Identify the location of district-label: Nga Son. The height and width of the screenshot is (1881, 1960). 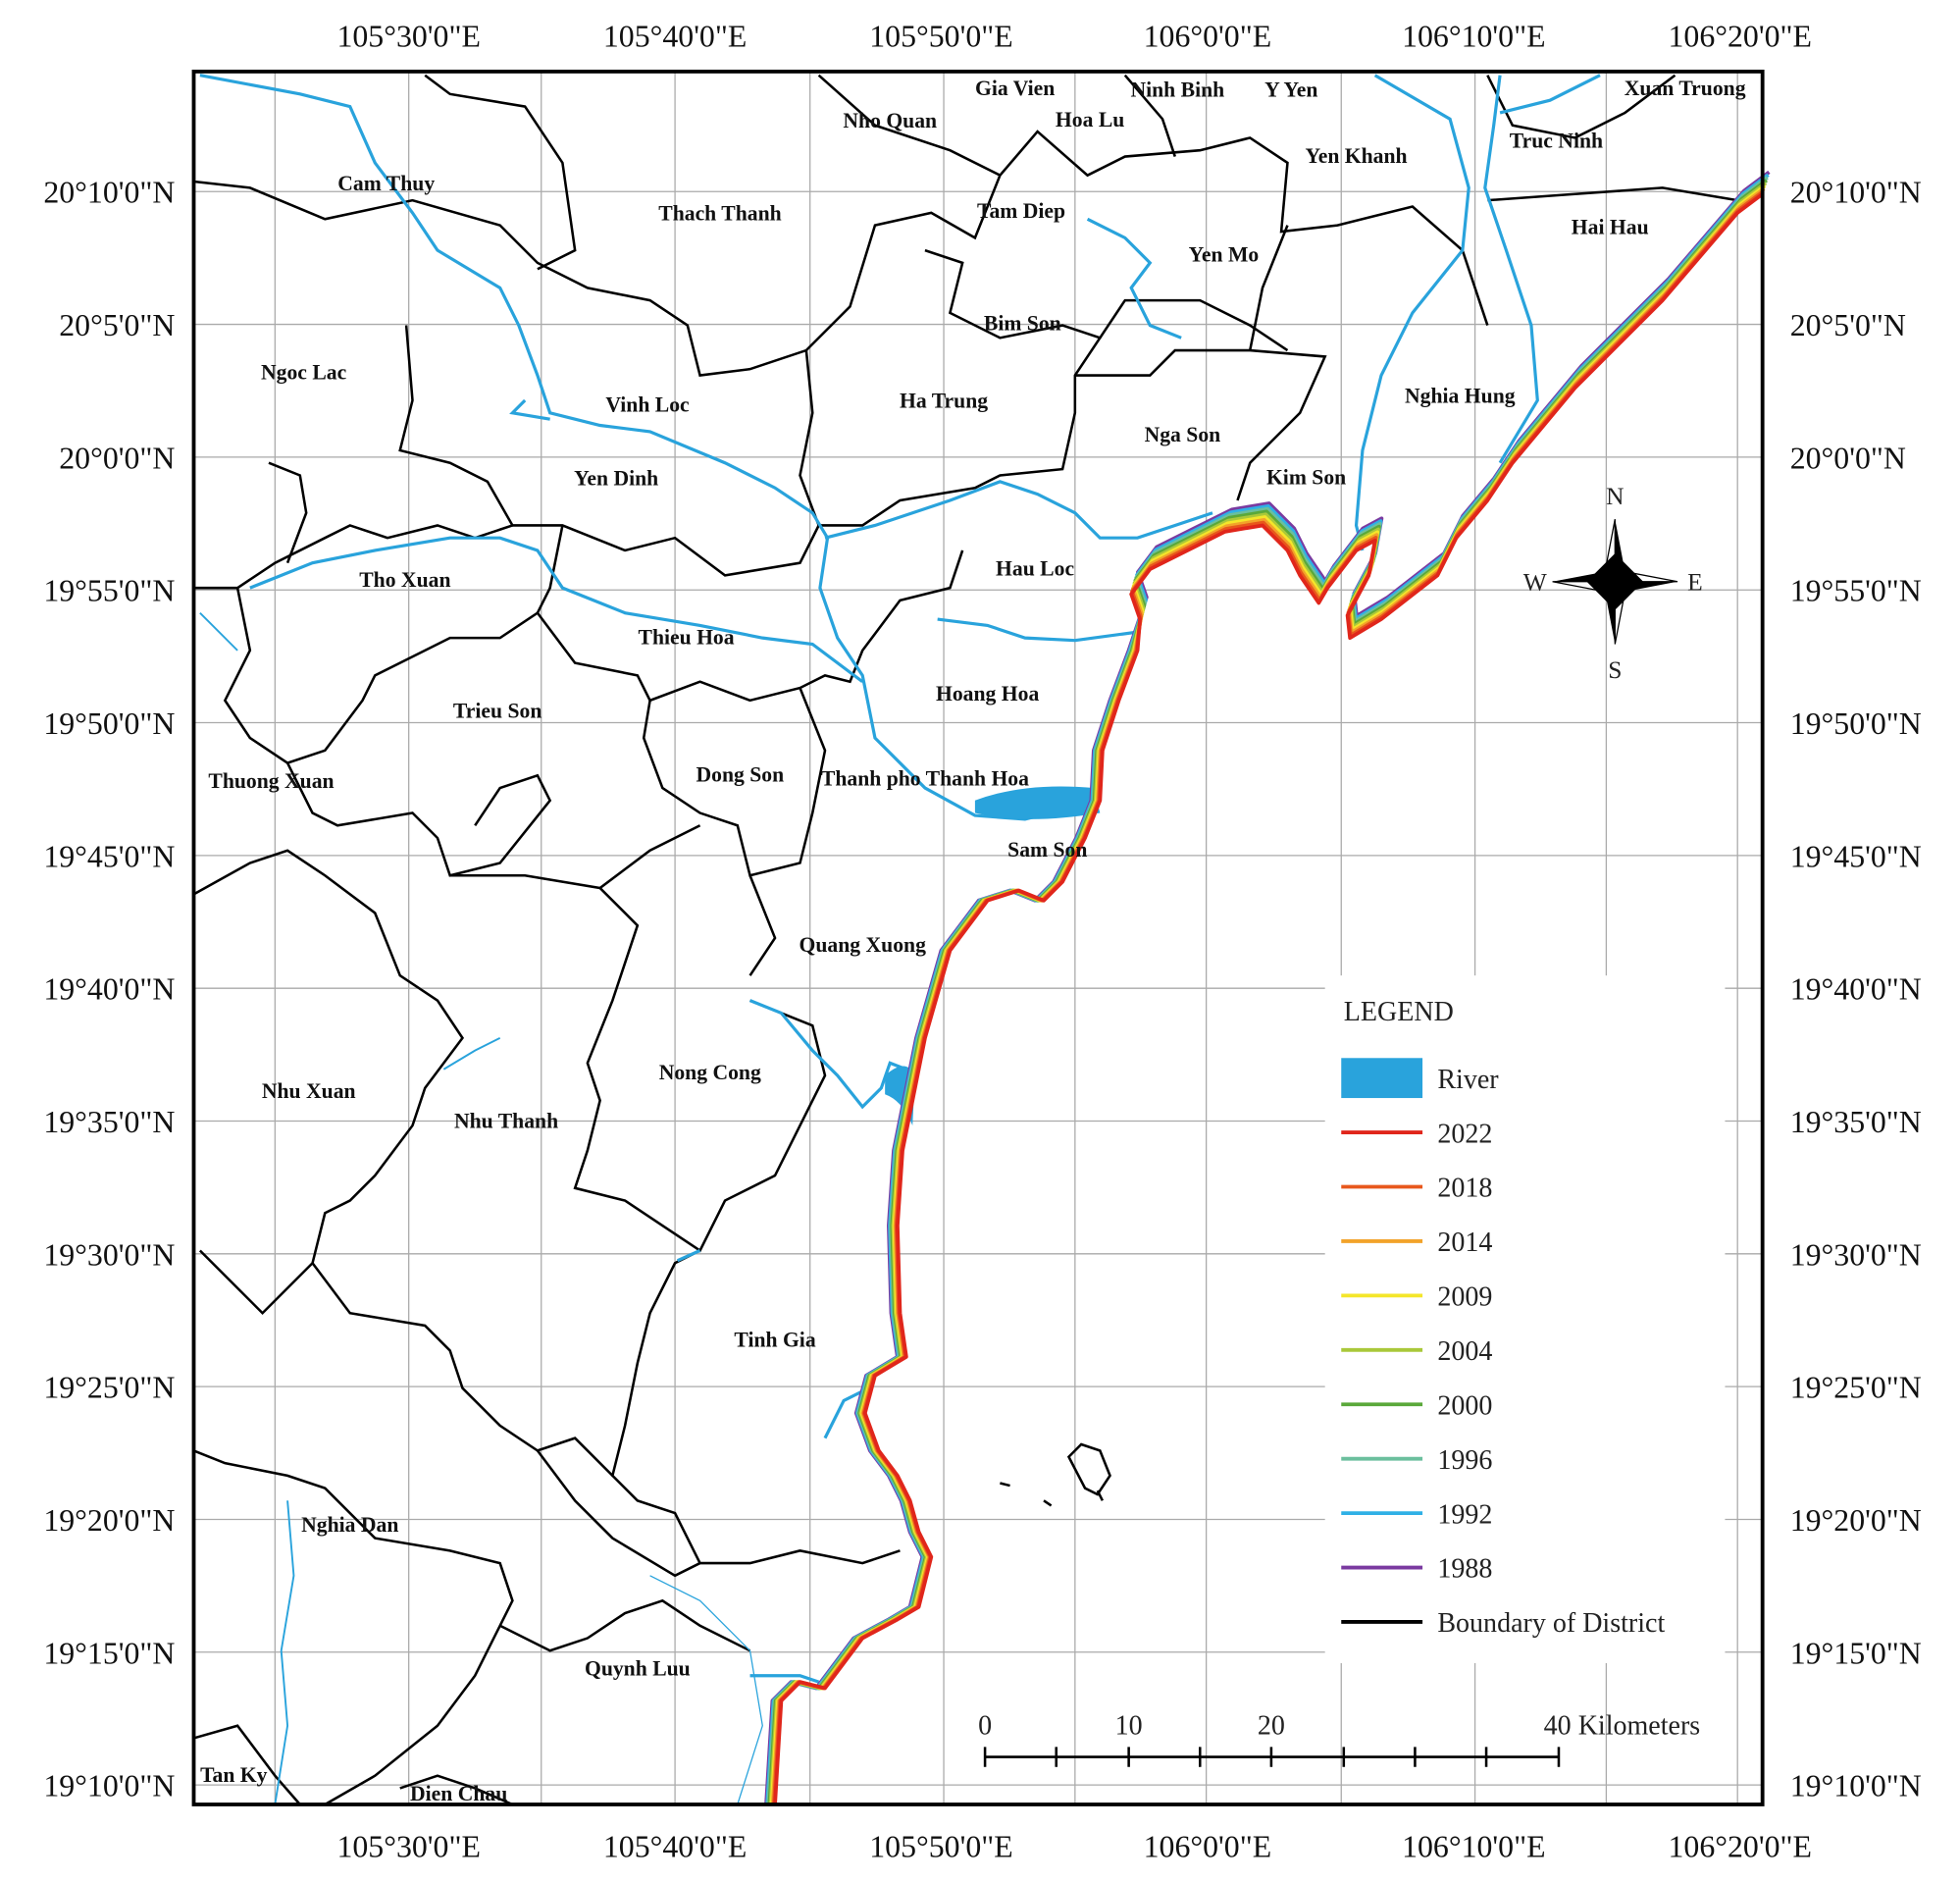
(1183, 435).